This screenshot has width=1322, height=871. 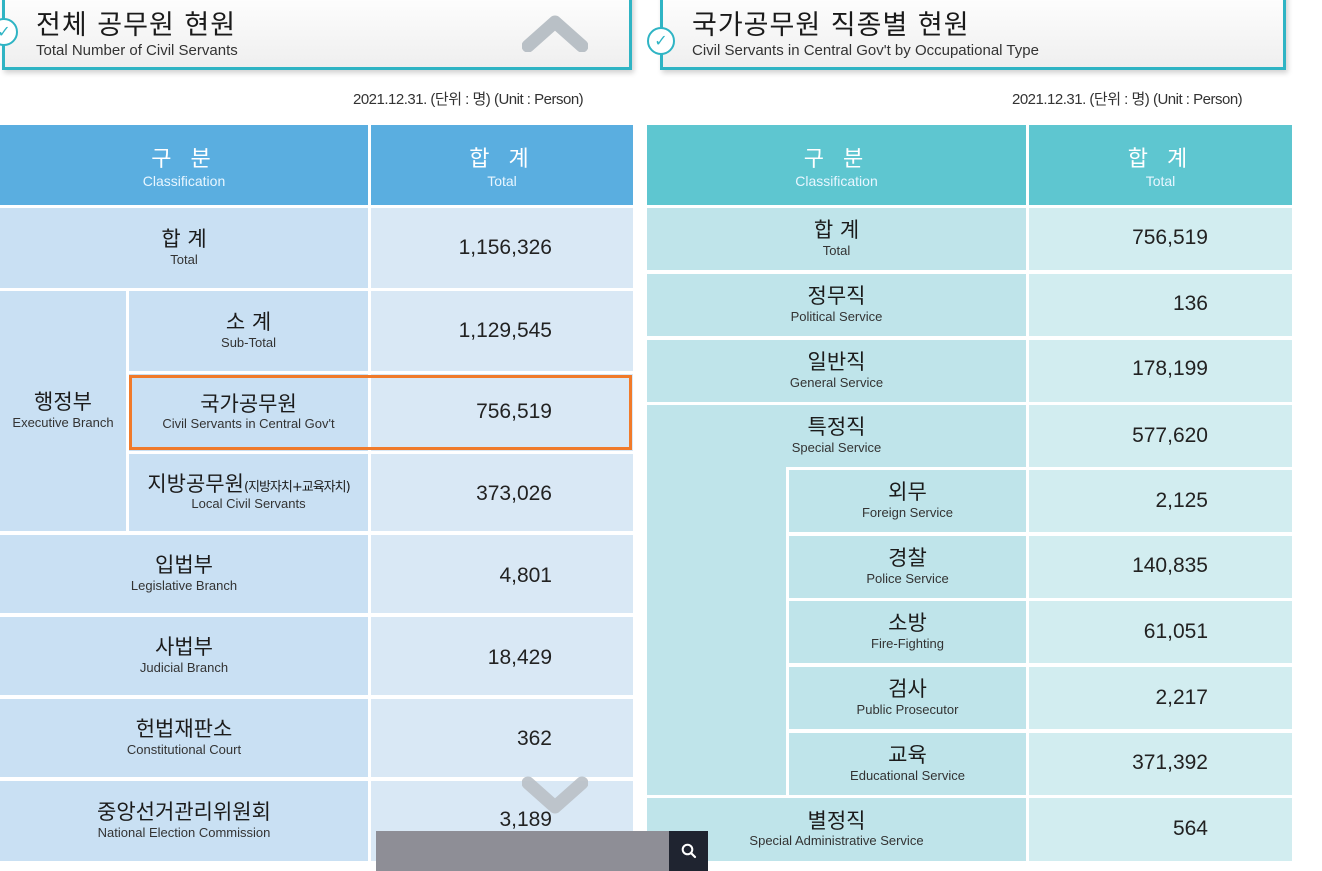 What do you see at coordinates (1127, 99) in the screenshot?
I see `right-date-note: 2021.12.31. (단위 : 명) (Unit : Person)` at bounding box center [1127, 99].